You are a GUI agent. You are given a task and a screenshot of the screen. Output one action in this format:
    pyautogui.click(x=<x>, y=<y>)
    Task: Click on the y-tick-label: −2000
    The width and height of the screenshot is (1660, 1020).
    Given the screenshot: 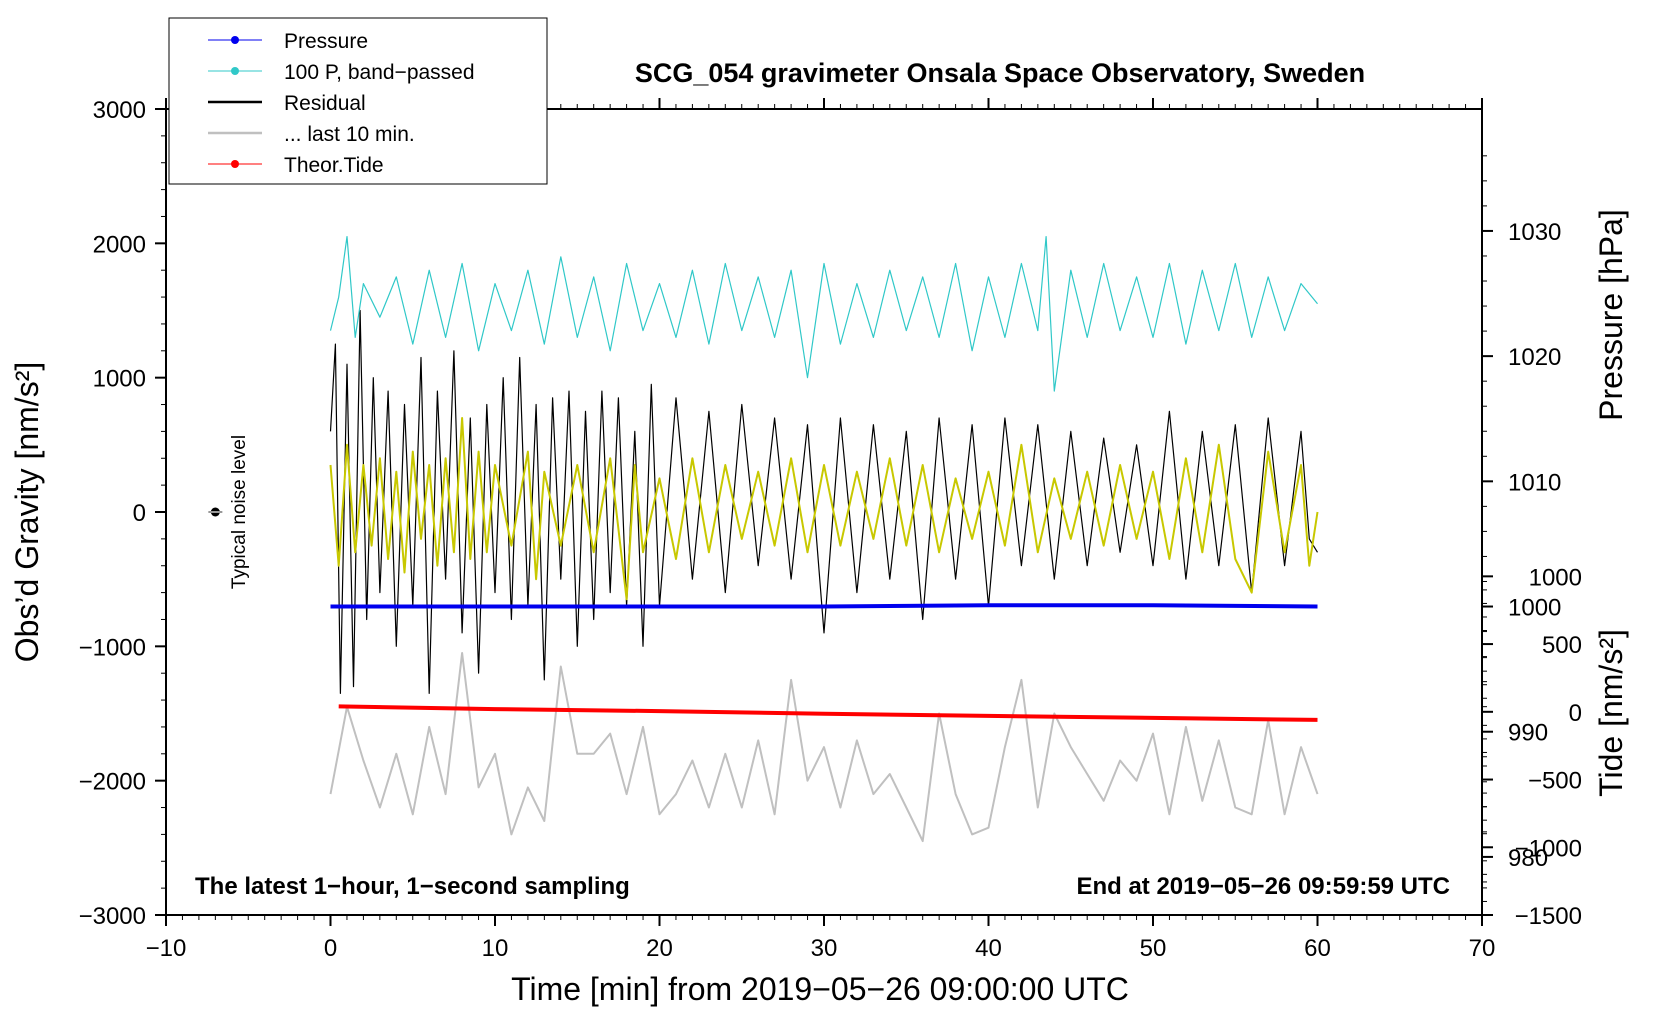 What is the action you would take?
    pyautogui.click(x=112, y=782)
    